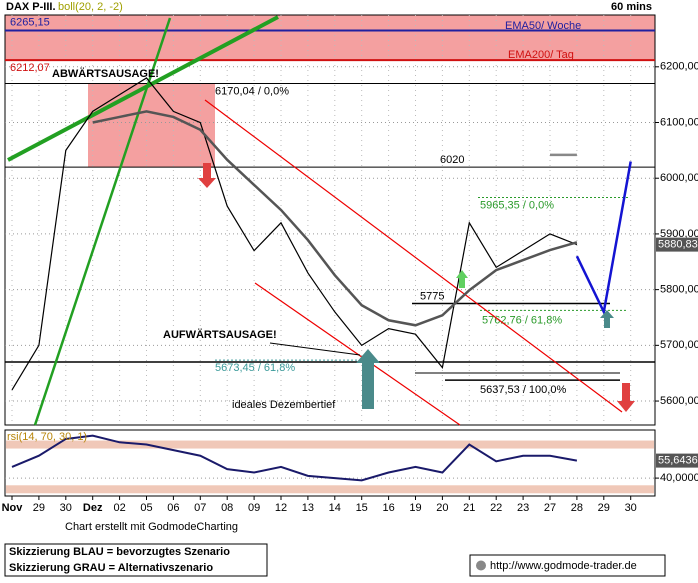  What do you see at coordinates (496, 508) in the screenshot?
I see `x-tick-label: 22` at bounding box center [496, 508].